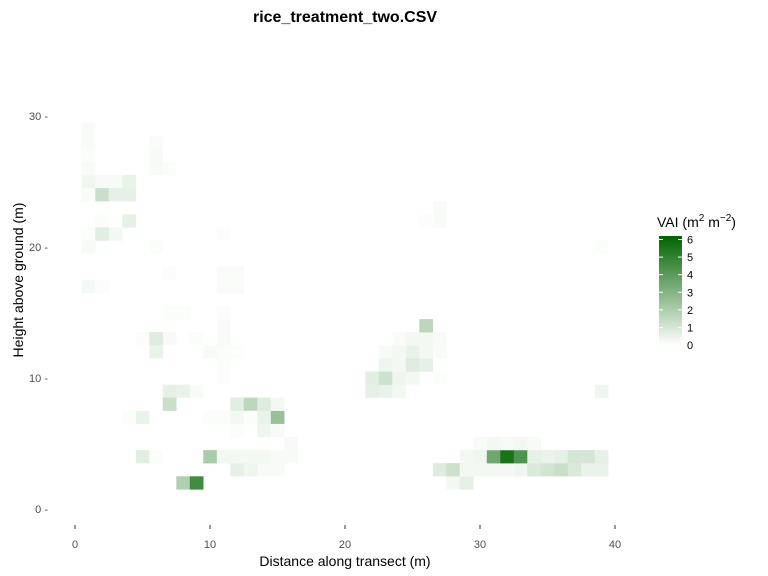 The width and height of the screenshot is (768, 576). I want to click on legend-title-sup: −2, so click(726, 218).